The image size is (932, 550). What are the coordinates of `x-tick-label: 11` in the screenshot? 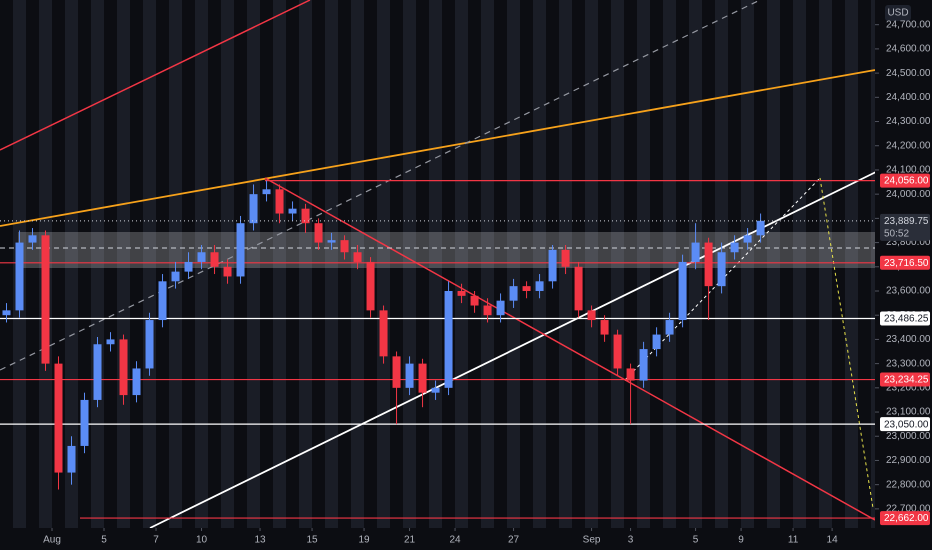 It's located at (793, 540).